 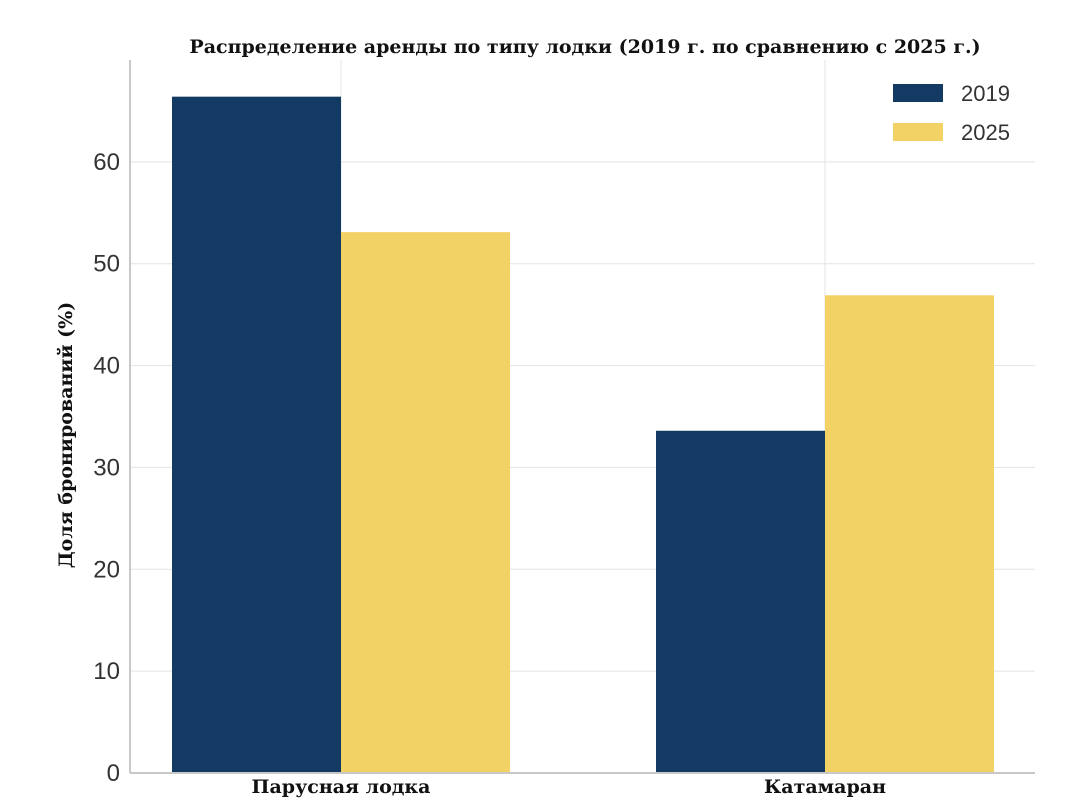 What do you see at coordinates (341, 787) in the screenshot?
I see `x-tick-label: Парусная лодка` at bounding box center [341, 787].